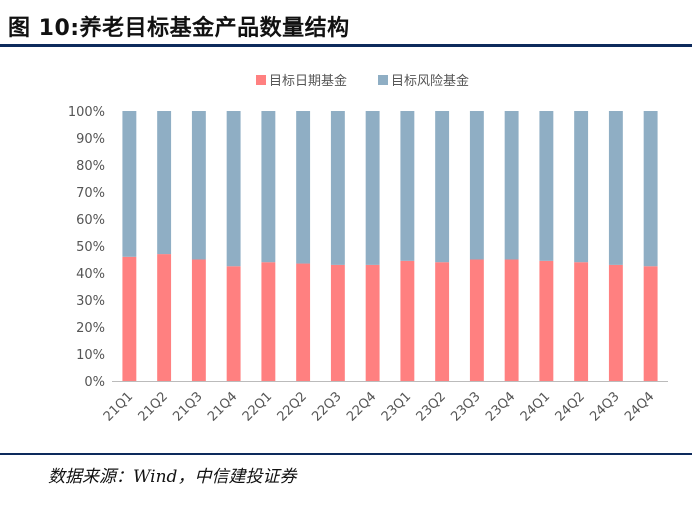 The image size is (692, 506). I want to click on y-tick-label: 50%, so click(90, 247).